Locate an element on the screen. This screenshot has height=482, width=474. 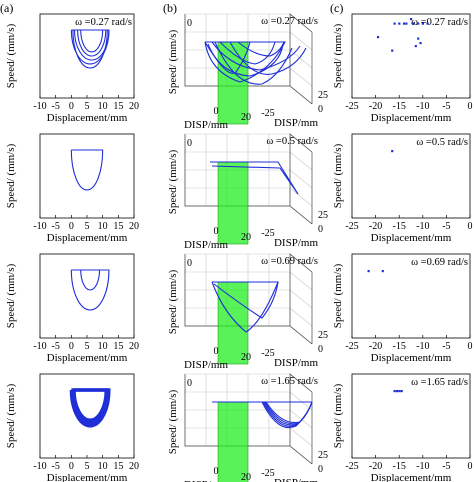
omega-label: ω =1.65 rad/s is located at coordinates (439, 382).